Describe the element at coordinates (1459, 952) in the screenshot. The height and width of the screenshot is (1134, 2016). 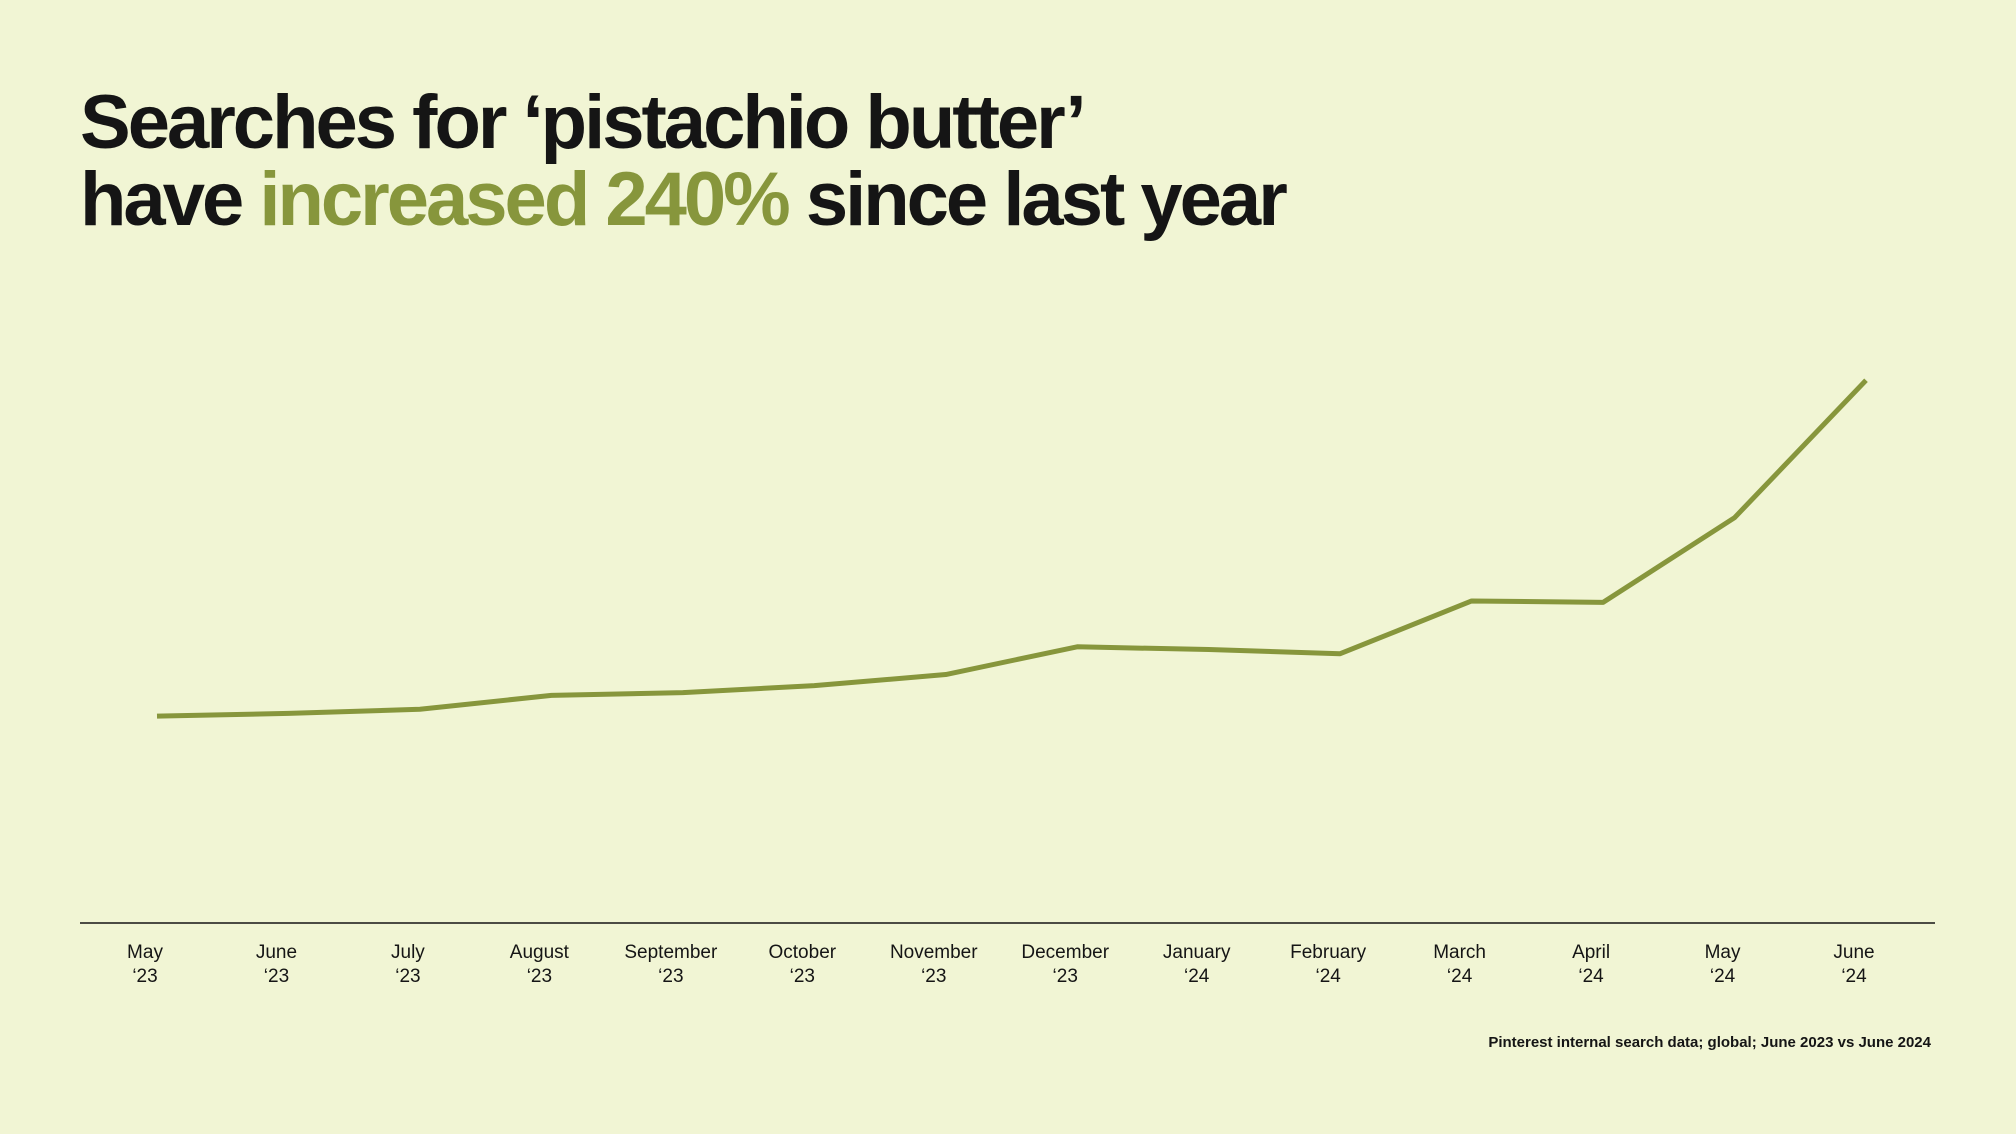
I see `x-tick-label: March` at that location.